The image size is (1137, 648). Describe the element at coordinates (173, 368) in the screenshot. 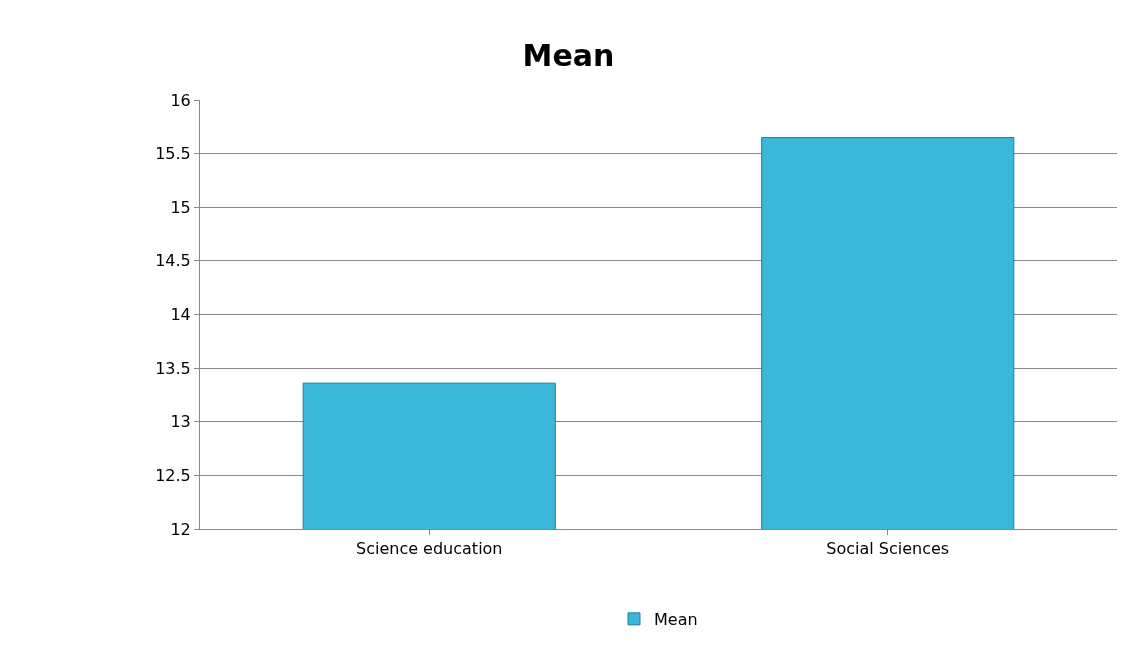

I see `y-tick-label: 13.5` at that location.